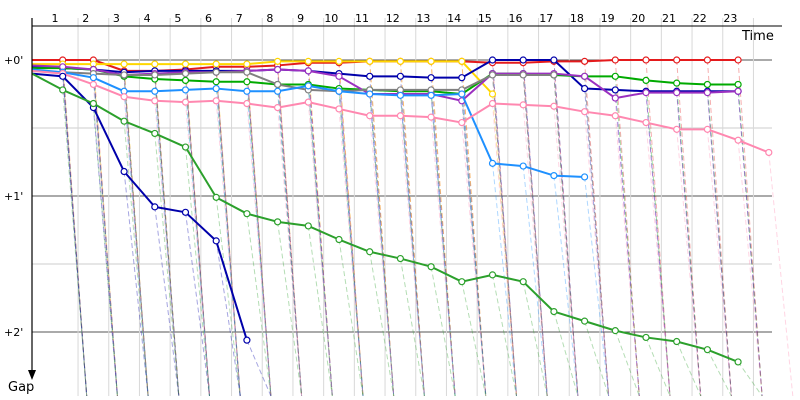  I want to click on series-line, so click(263, 77).